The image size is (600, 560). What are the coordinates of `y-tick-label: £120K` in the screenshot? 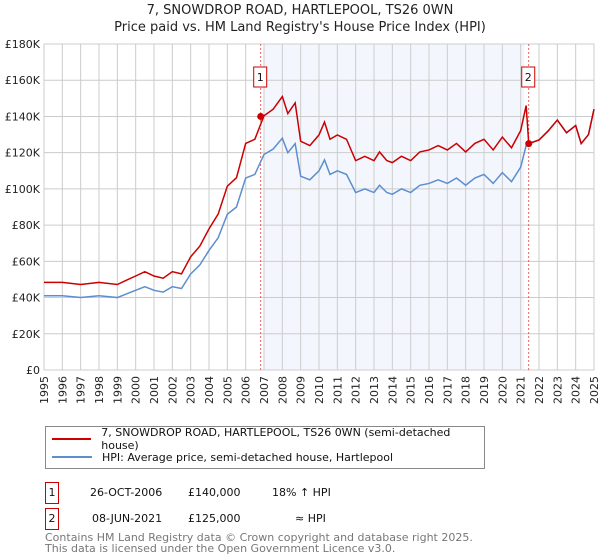 It's located at (23, 153).